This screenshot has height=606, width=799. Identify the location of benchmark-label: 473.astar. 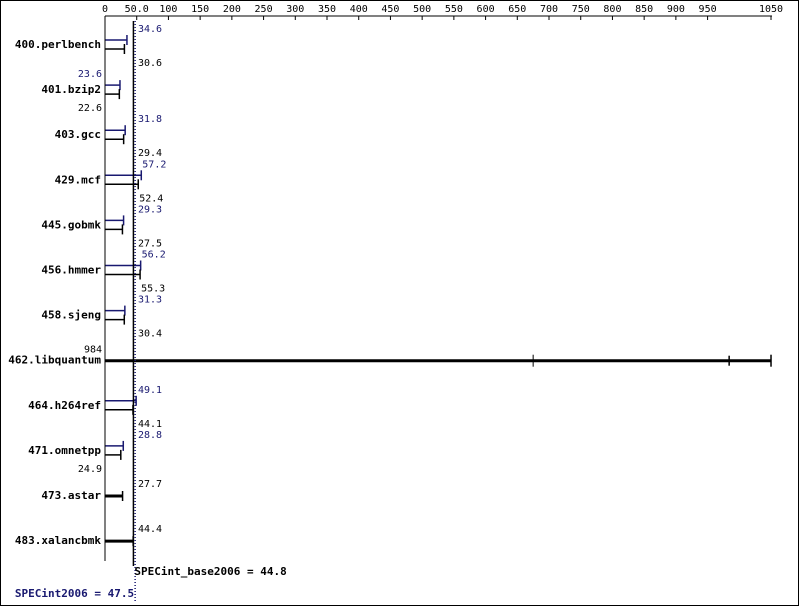
(71, 495).